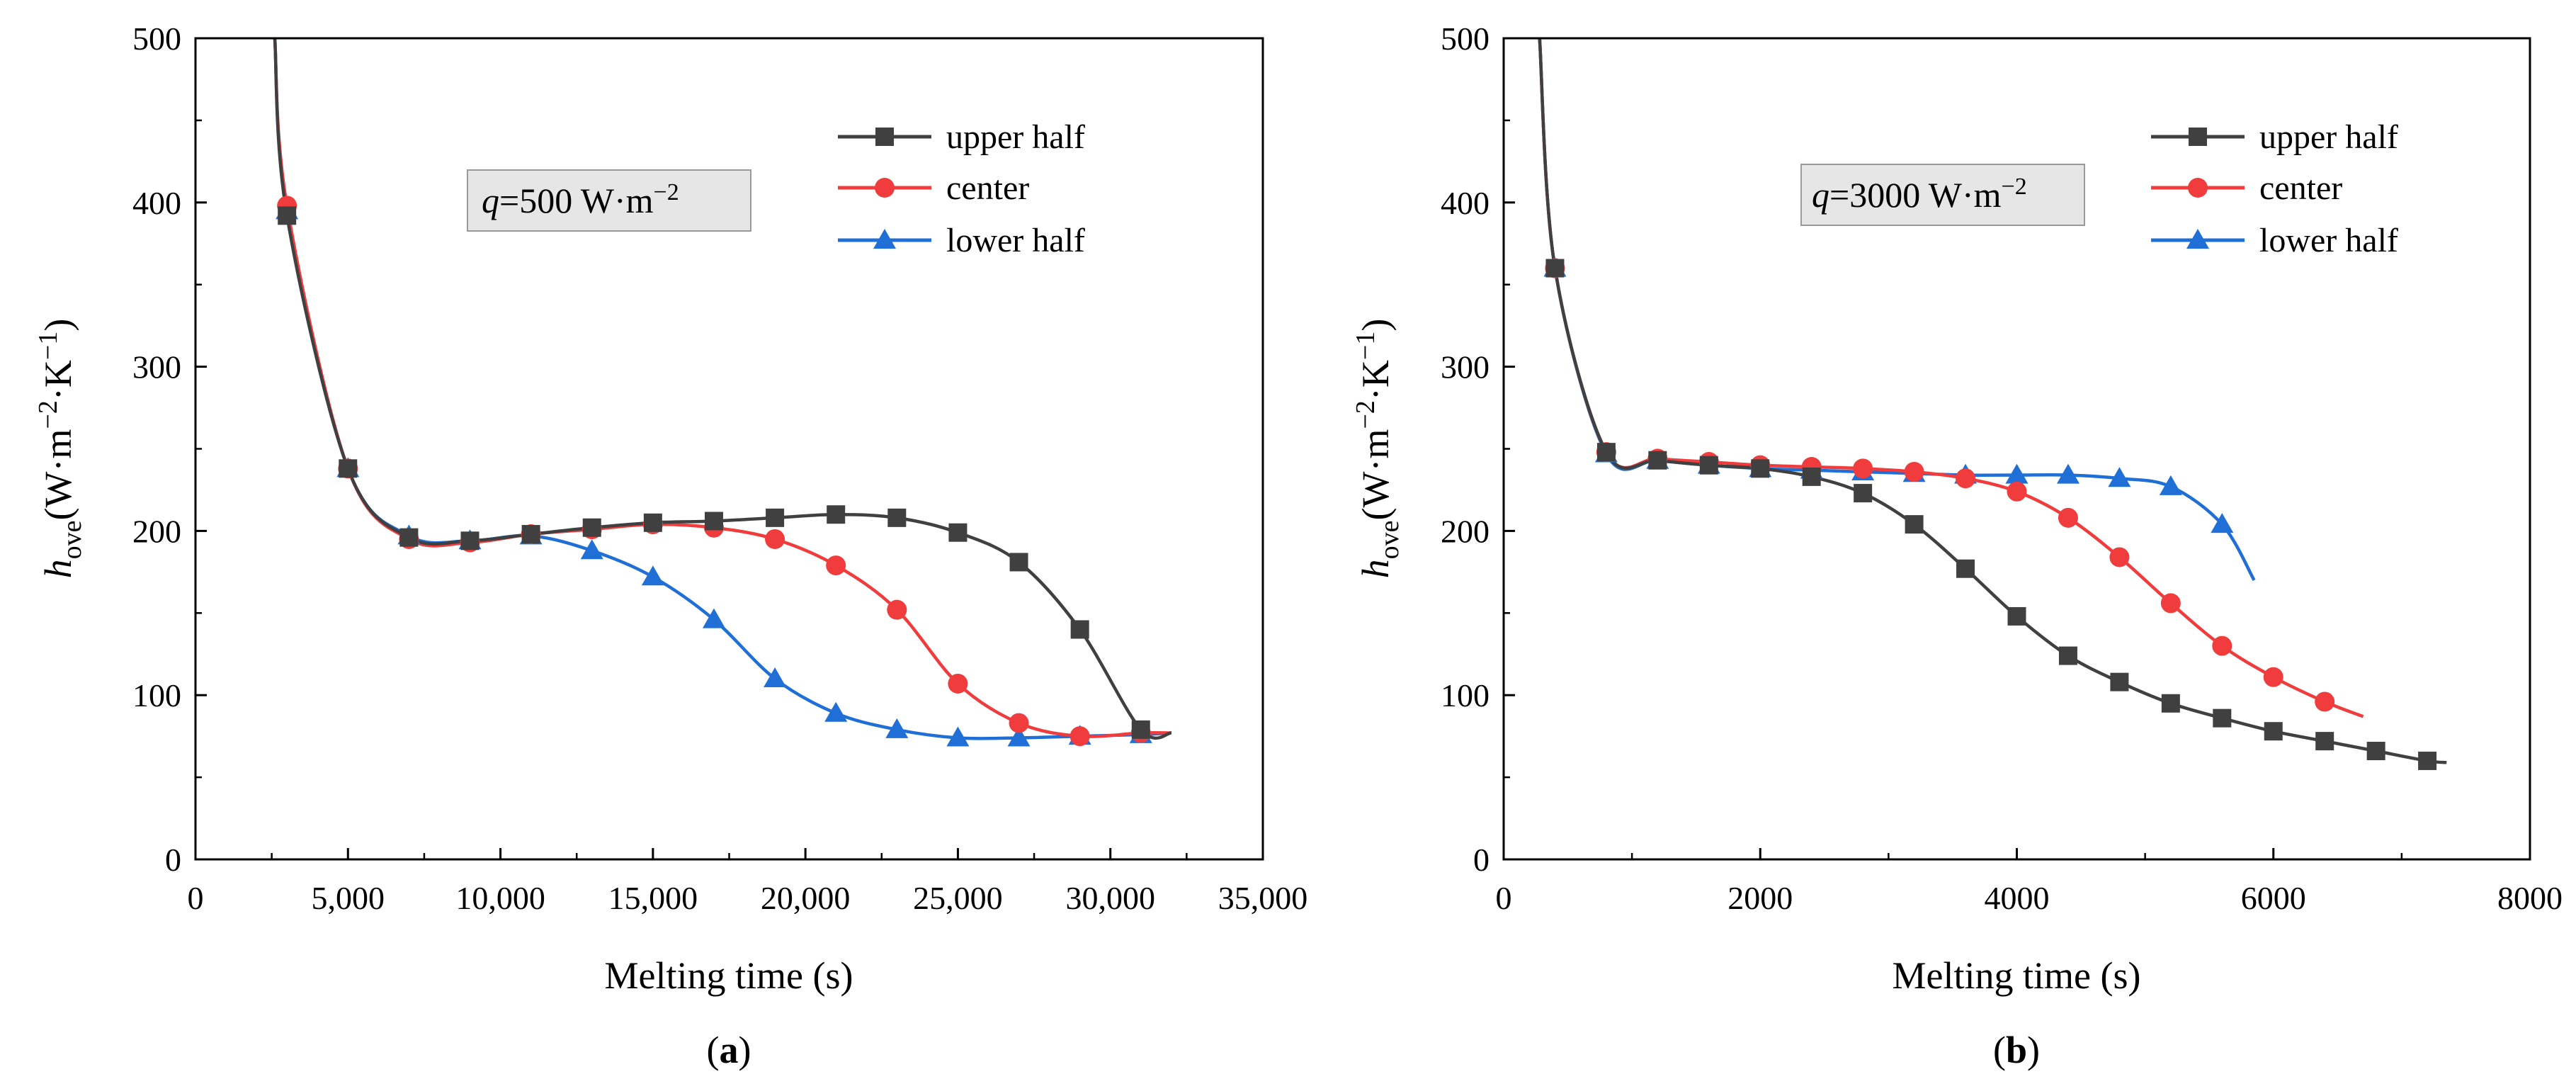 The image size is (2576, 1079). What do you see at coordinates (1378, 449) in the screenshot?
I see `y-axis-title-b: hove(W·m−2·K−1)` at bounding box center [1378, 449].